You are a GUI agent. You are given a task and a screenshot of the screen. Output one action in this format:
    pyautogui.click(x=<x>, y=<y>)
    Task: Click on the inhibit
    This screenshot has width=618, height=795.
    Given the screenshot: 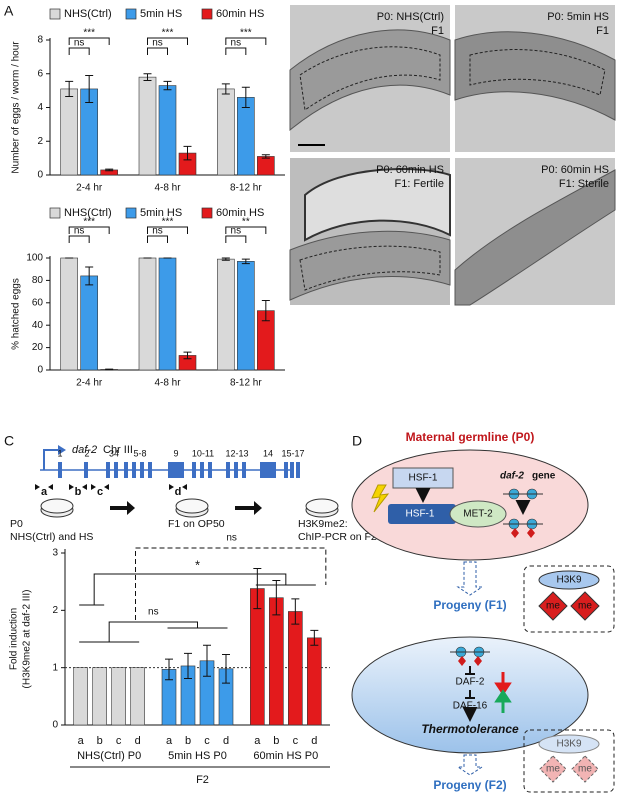 What is the action you would take?
    pyautogui.click(x=470, y=670)
    